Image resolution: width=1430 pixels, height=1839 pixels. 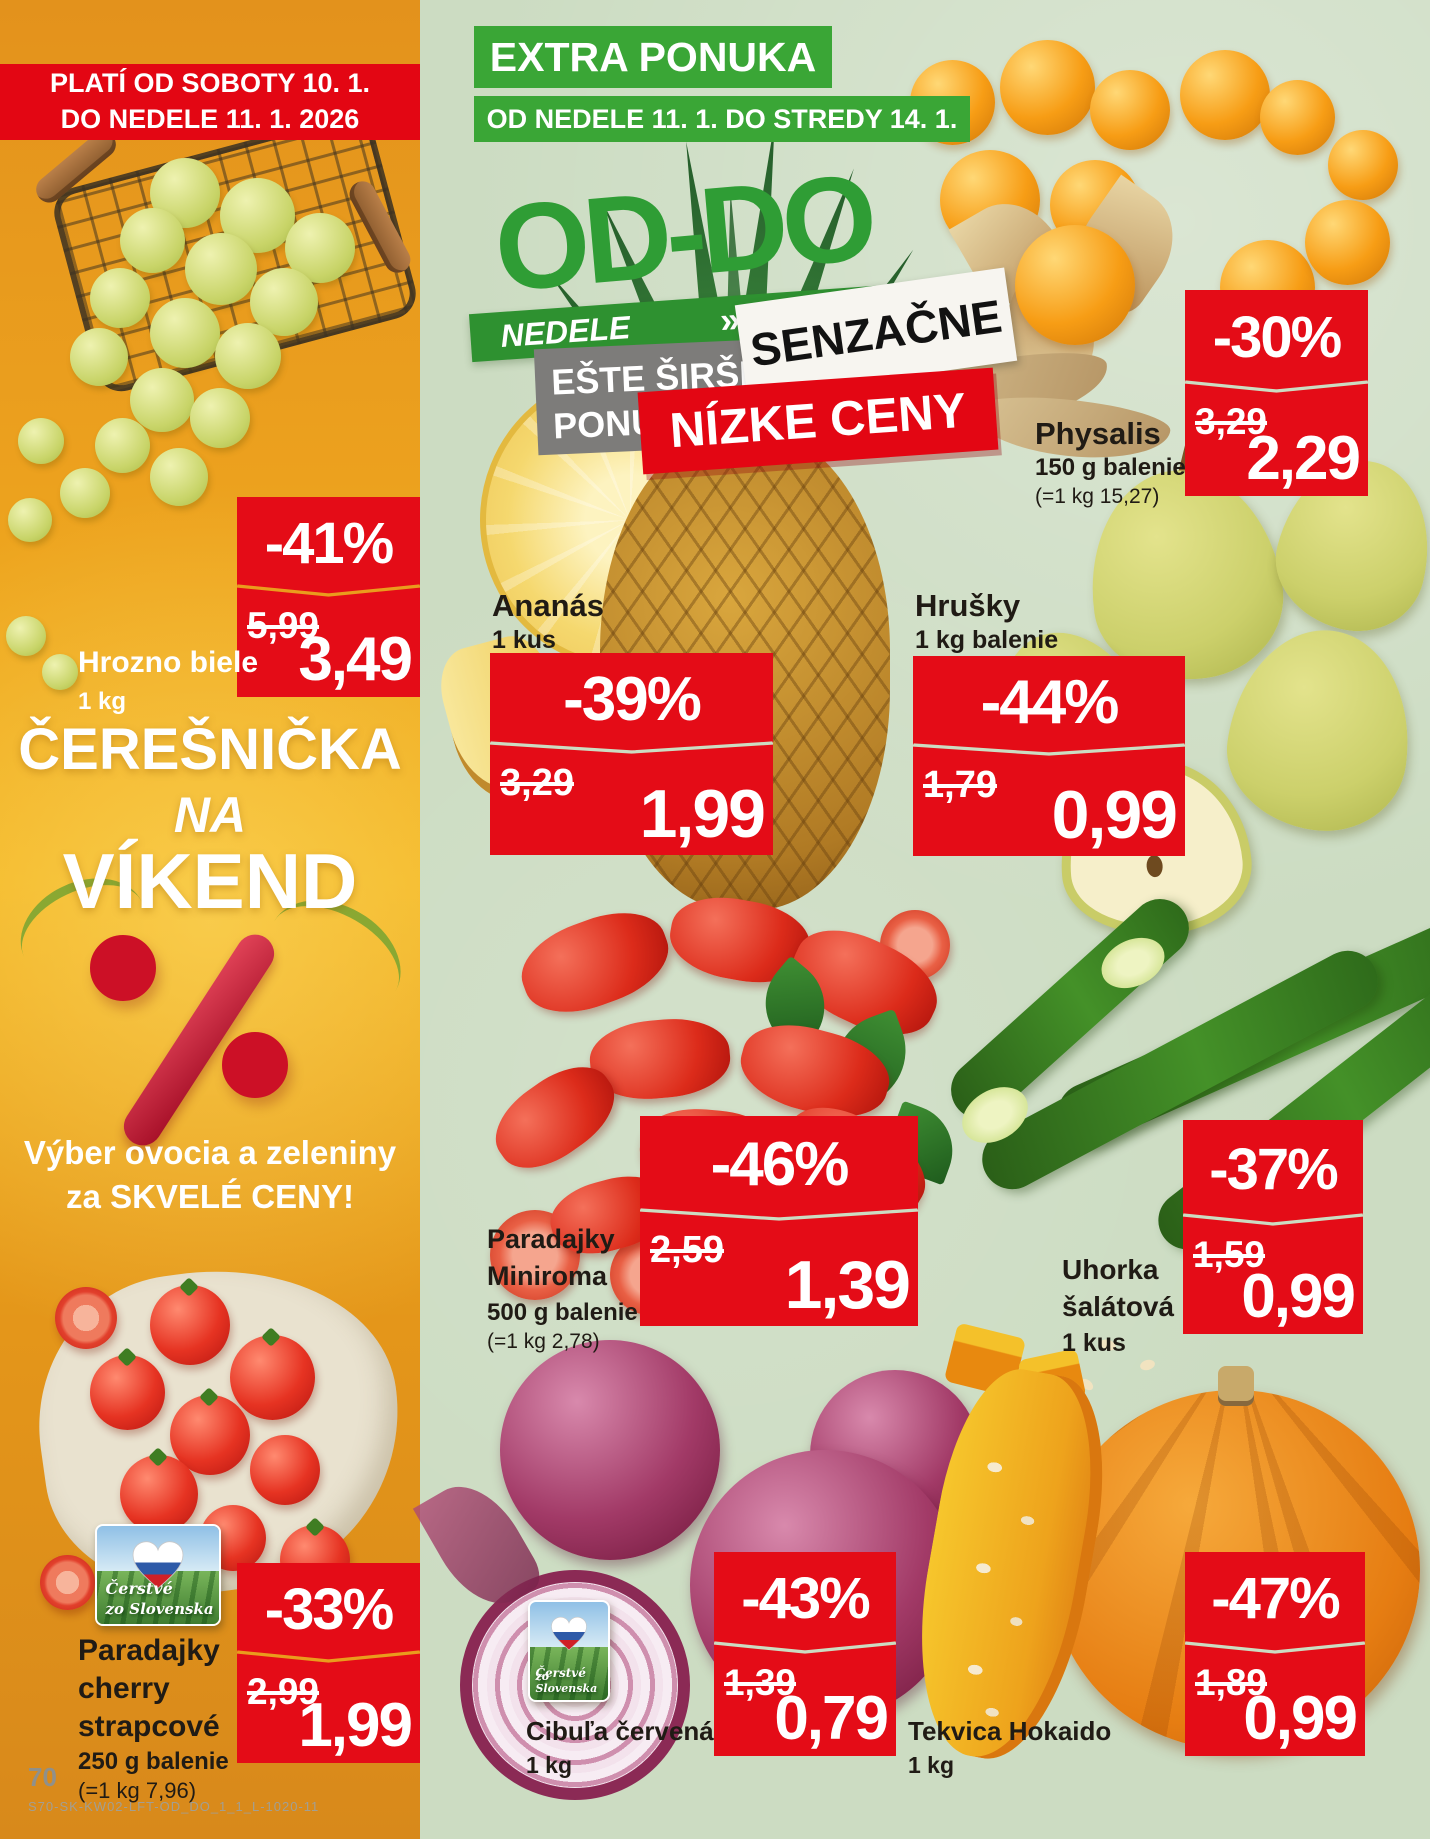 What do you see at coordinates (847, 1285) in the screenshot?
I see `new-price: 1,39` at bounding box center [847, 1285].